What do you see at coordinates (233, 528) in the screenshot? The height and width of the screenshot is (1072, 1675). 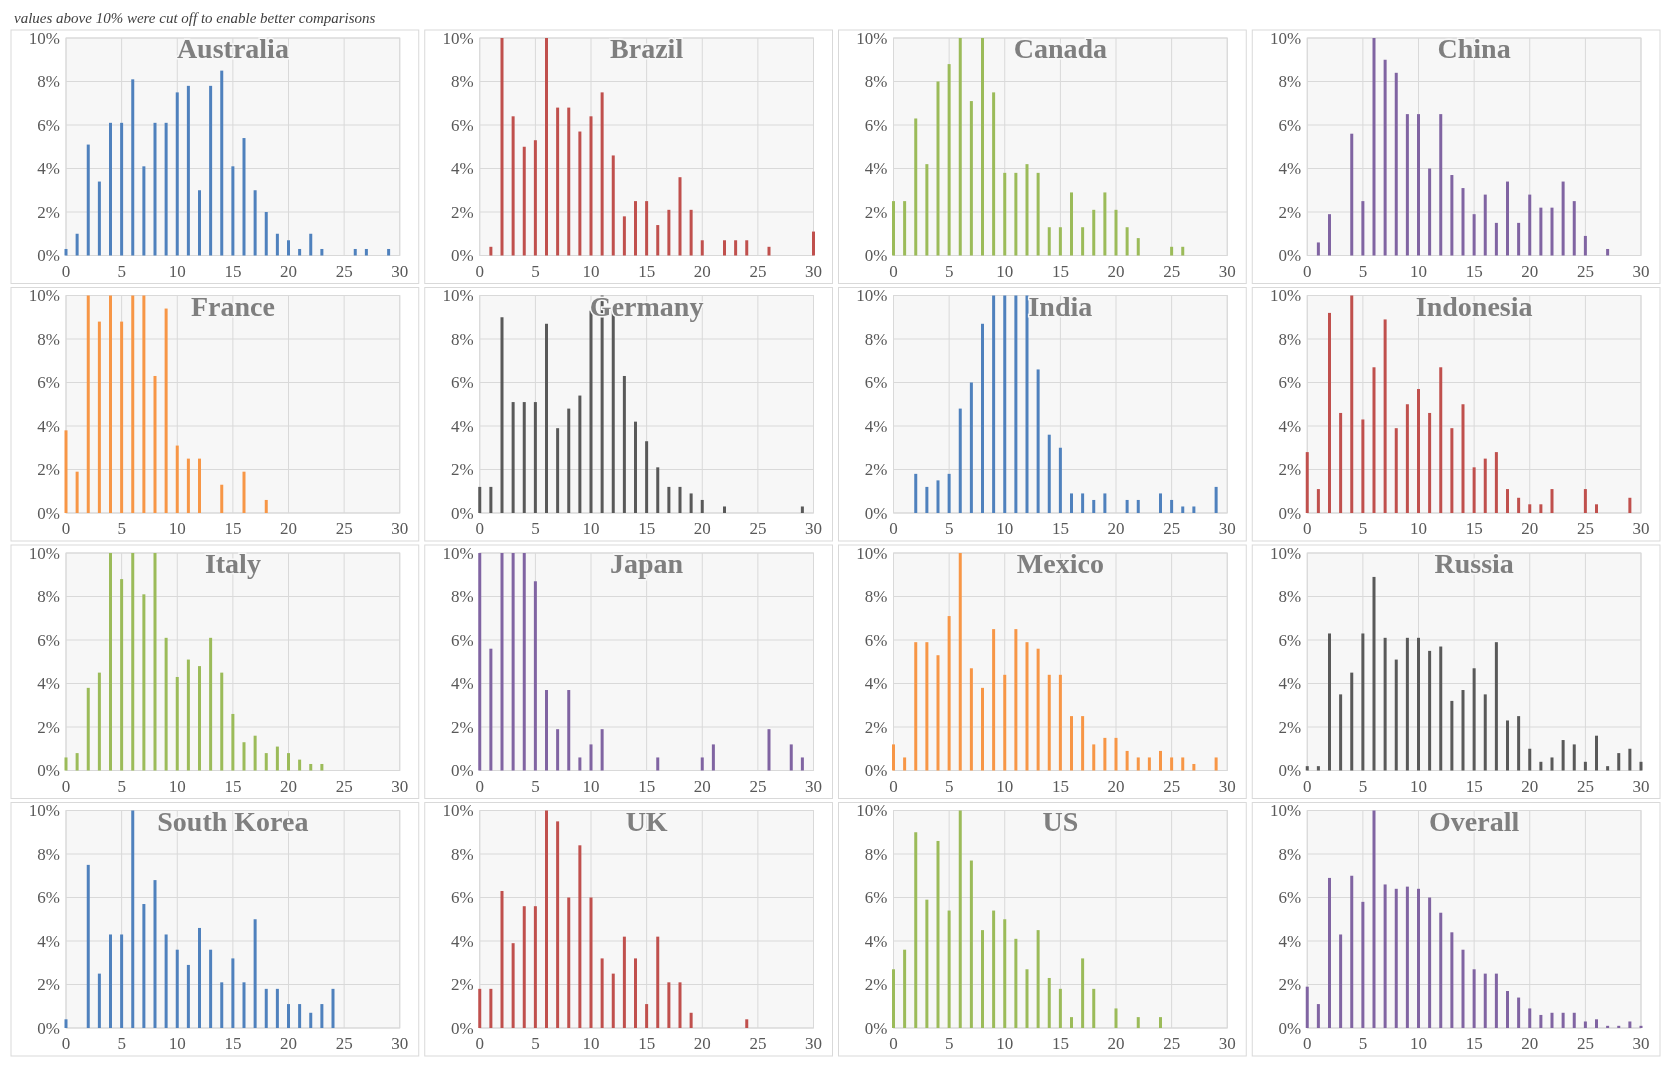 I see `x-tick-label: 15` at bounding box center [233, 528].